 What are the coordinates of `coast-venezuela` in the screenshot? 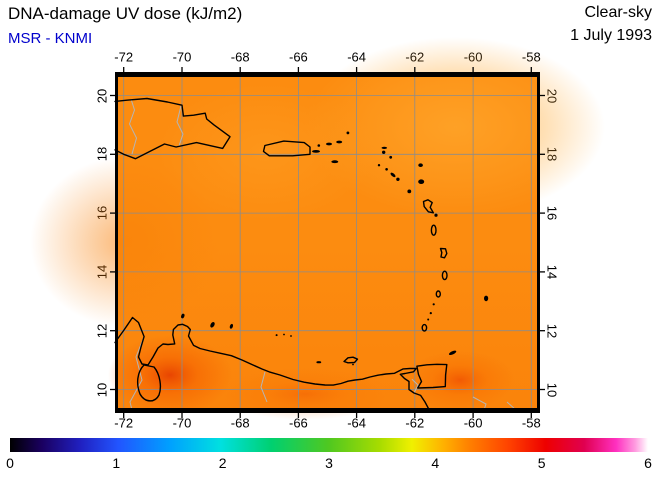 It's located at (272, 363).